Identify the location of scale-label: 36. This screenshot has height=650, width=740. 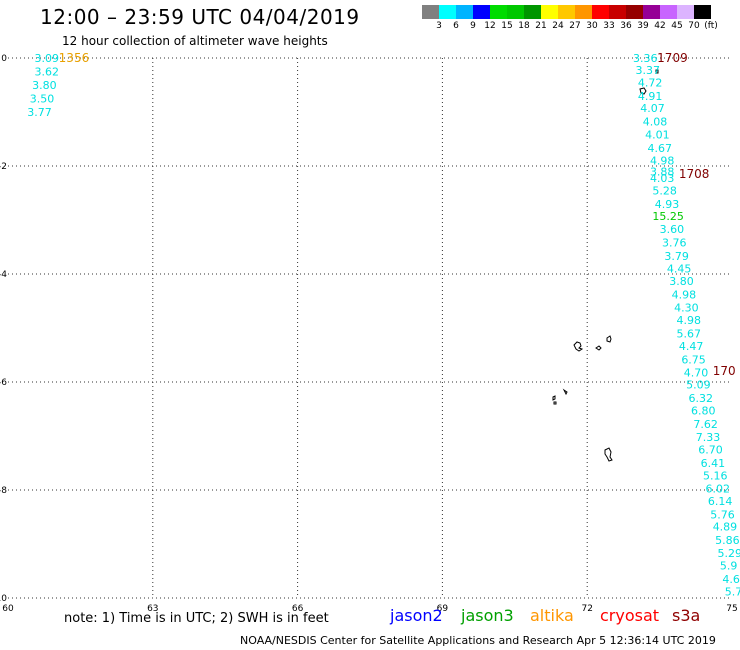
(626, 26).